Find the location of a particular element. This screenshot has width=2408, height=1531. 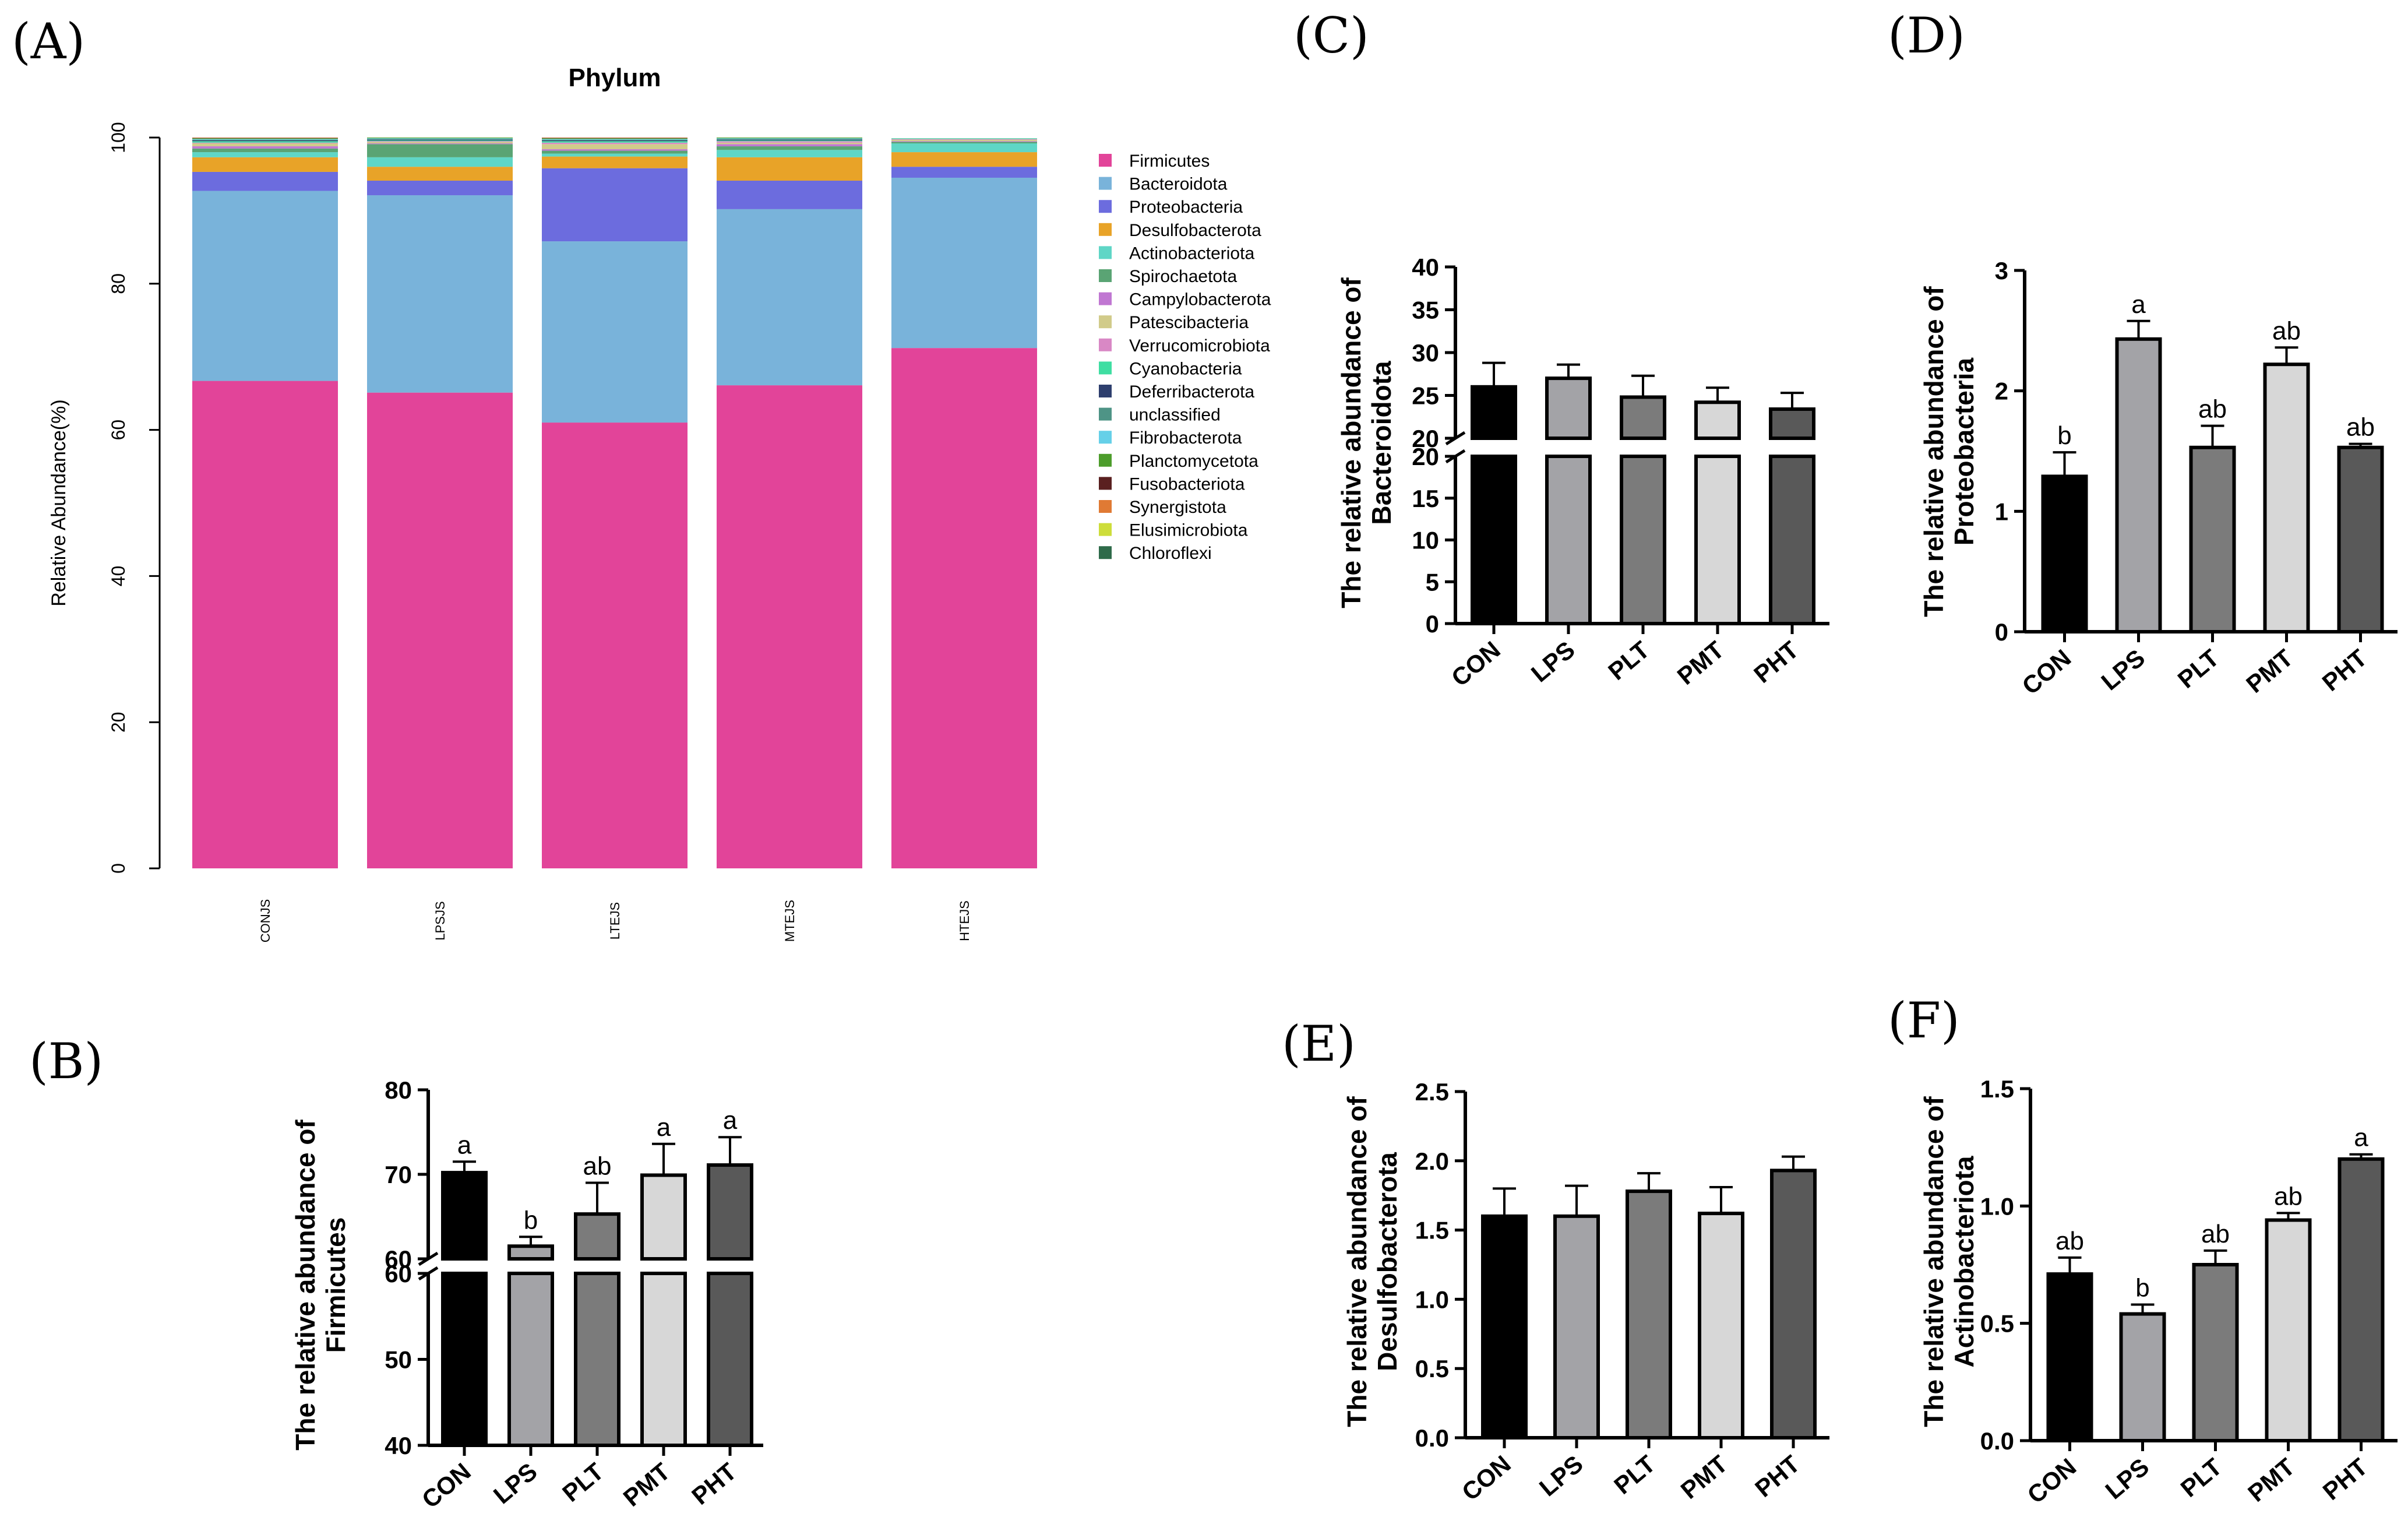

legend-label: Deferribacterota is located at coordinates (1191, 392).